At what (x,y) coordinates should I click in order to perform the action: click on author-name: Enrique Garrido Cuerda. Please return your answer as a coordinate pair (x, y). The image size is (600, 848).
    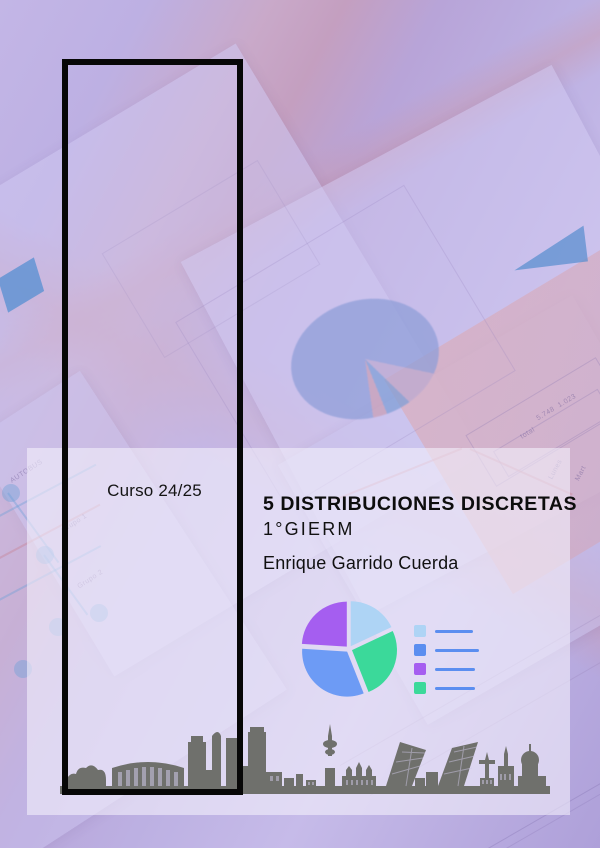
    Looking at the image, I should click on (361, 563).